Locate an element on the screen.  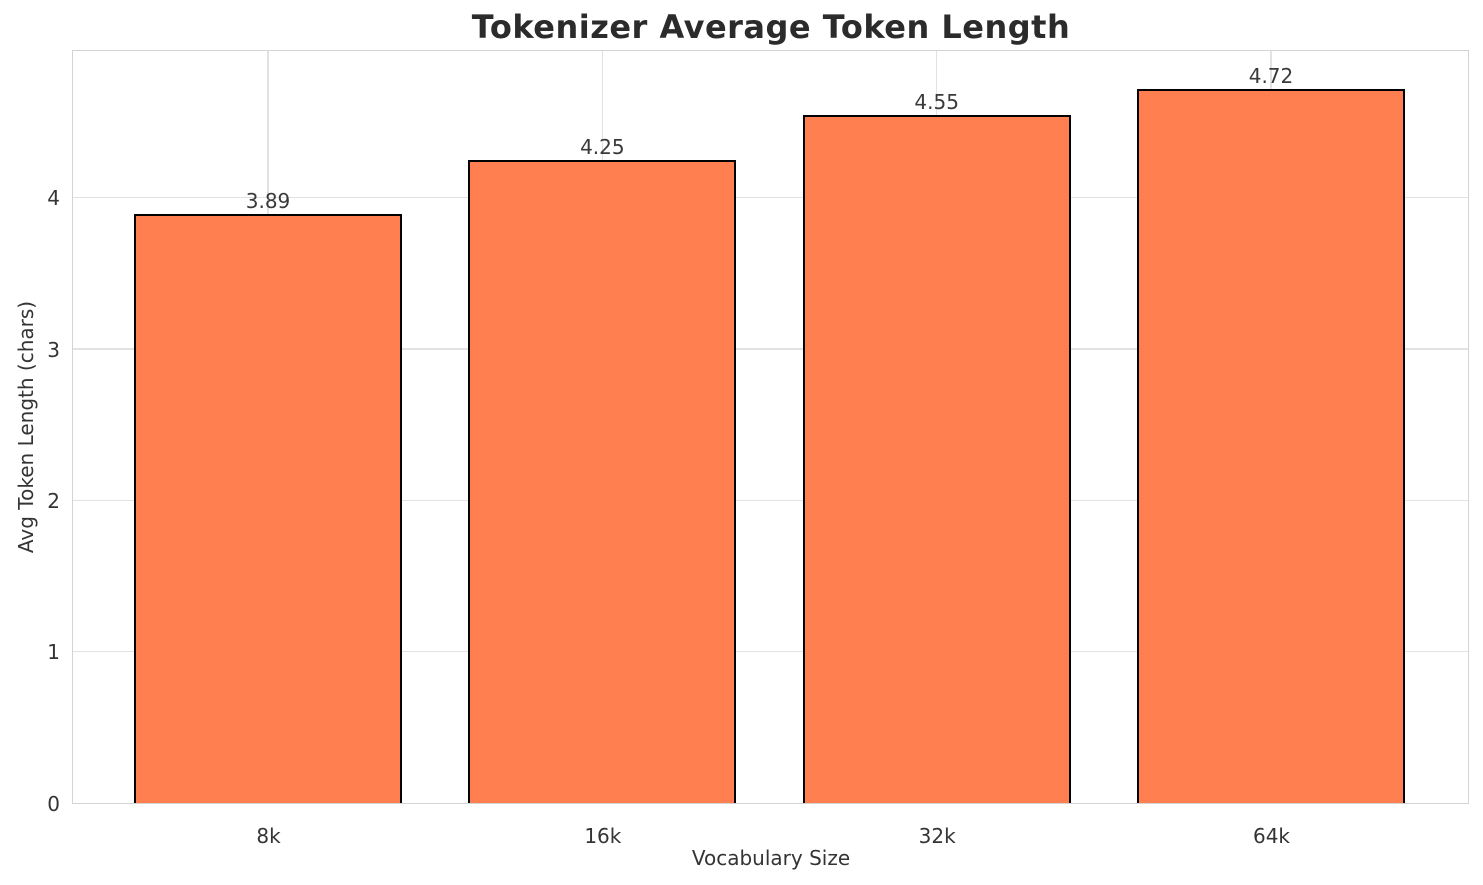
bar-value-label: 4.25 is located at coordinates (602, 146).